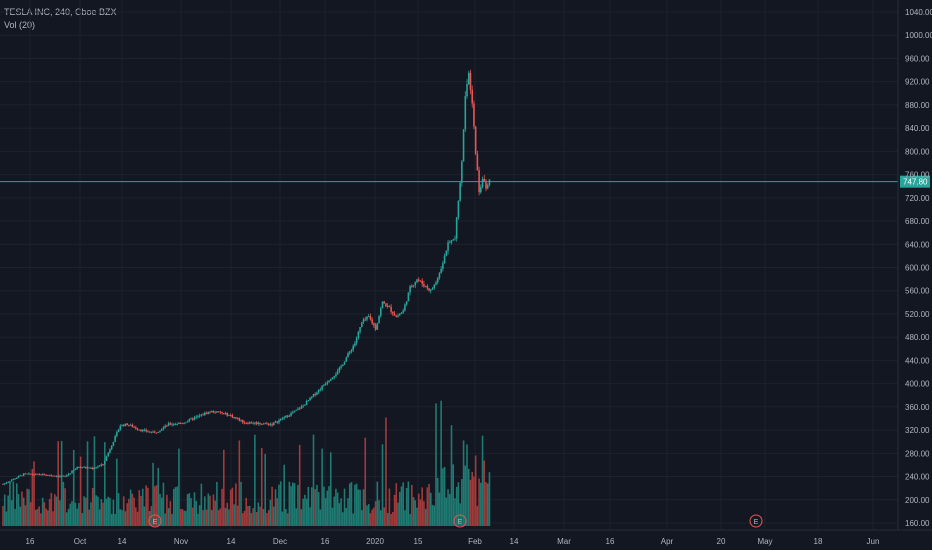 This screenshot has width=932, height=550. What do you see at coordinates (20, 25) in the screenshot?
I see `volume-indicator-label: Vol (20)` at bounding box center [20, 25].